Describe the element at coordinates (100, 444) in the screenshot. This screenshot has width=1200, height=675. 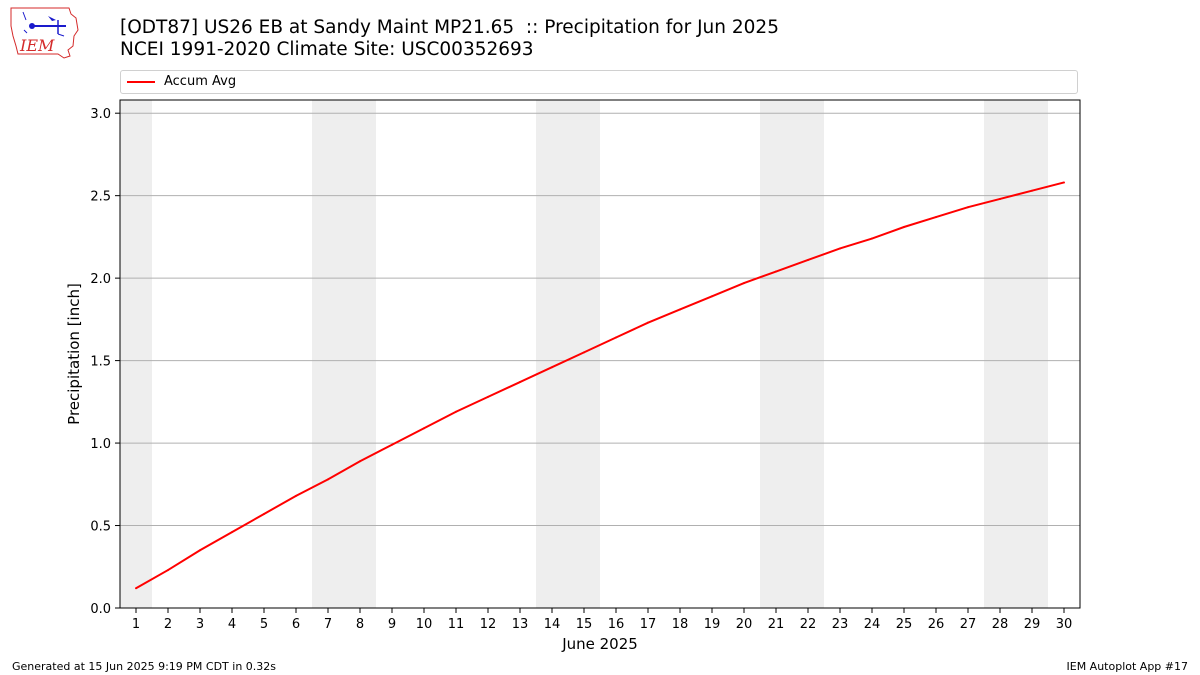
I see `y-tick-label: 1.0` at that location.